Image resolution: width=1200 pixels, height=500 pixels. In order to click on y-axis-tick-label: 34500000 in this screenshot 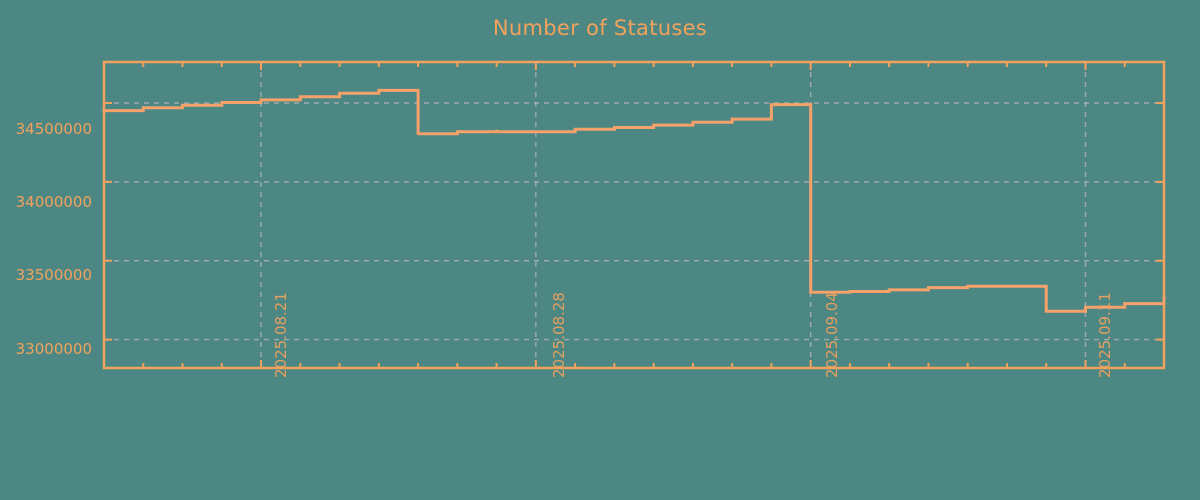, I will do `click(53, 129)`.